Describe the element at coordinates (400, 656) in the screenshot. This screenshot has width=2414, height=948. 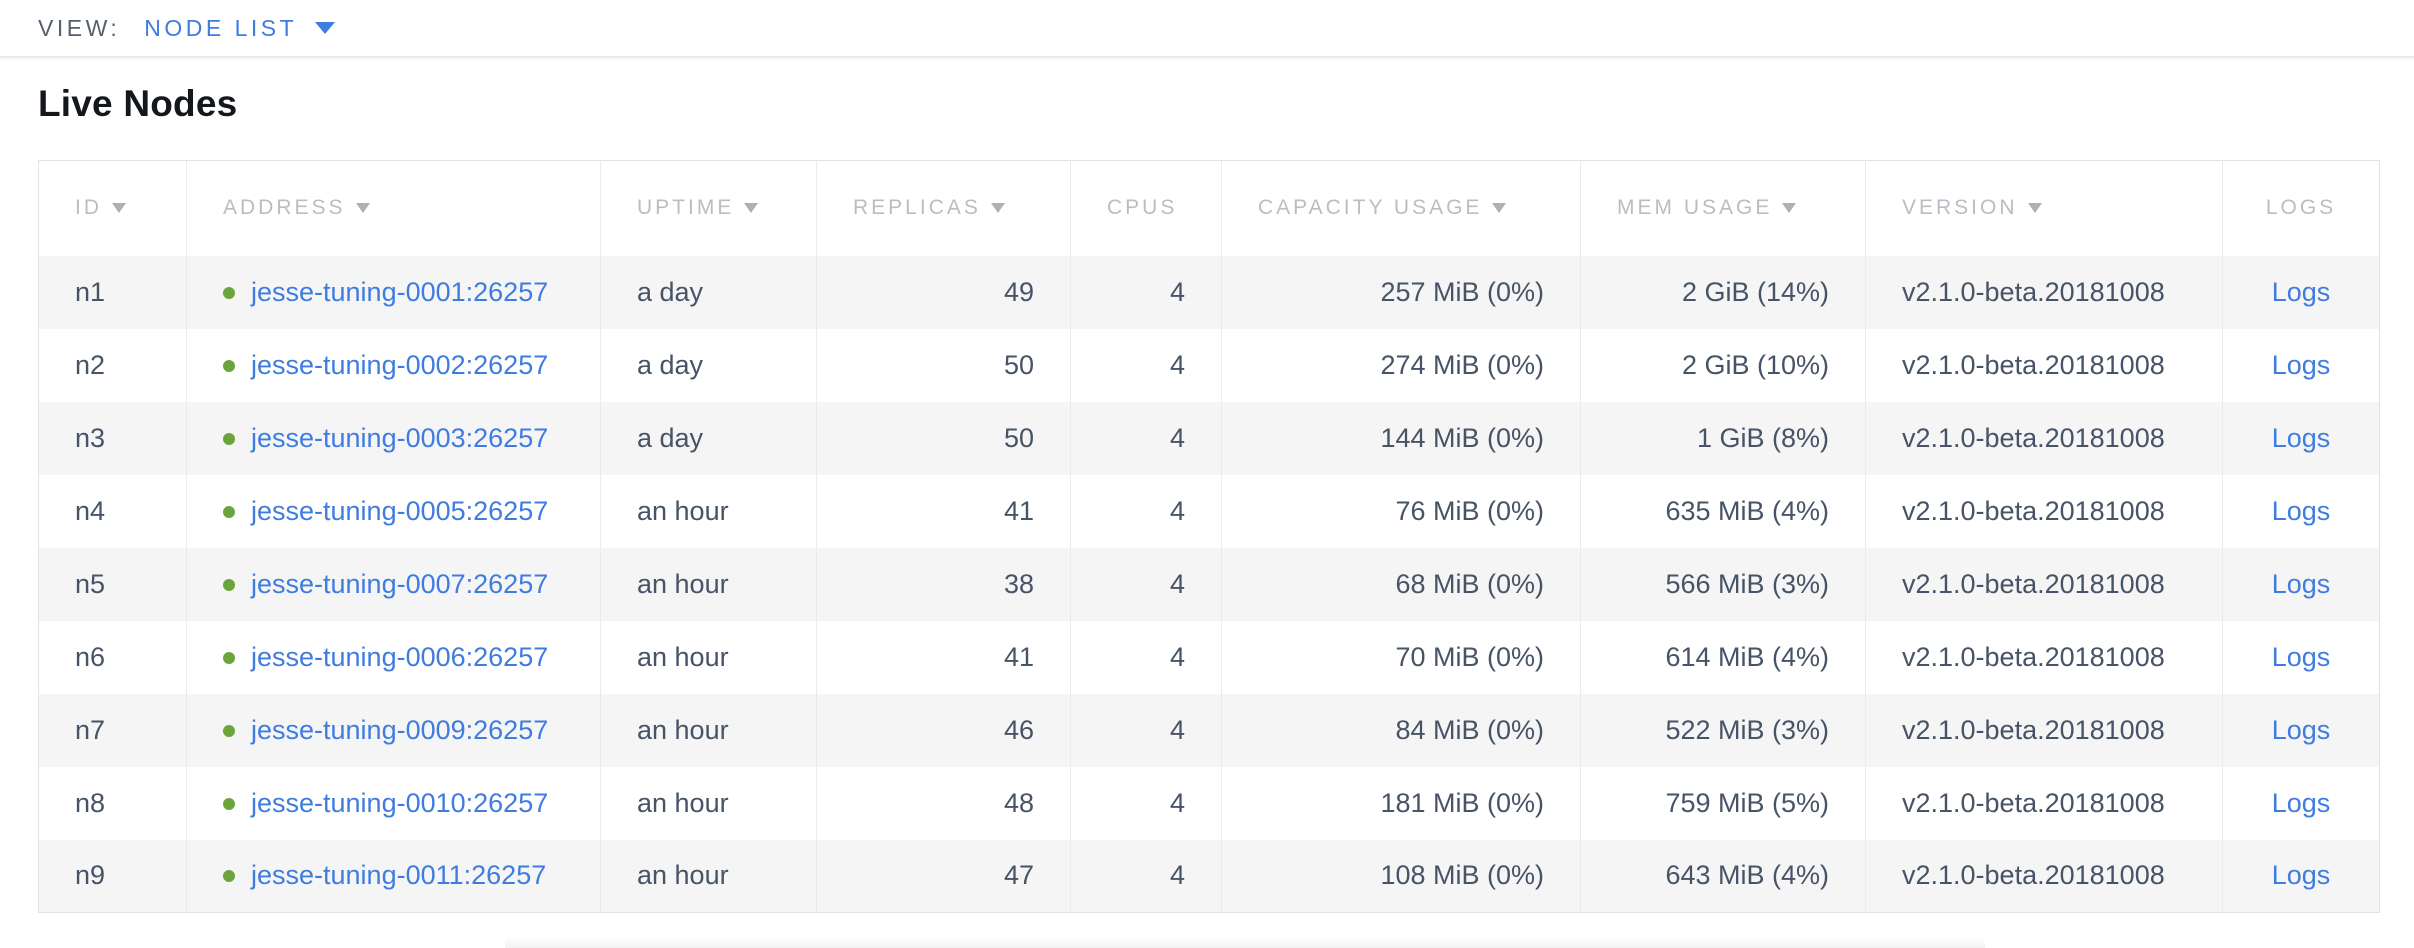
I see `node-address-link: jesse-tuning-0006:26257` at that location.